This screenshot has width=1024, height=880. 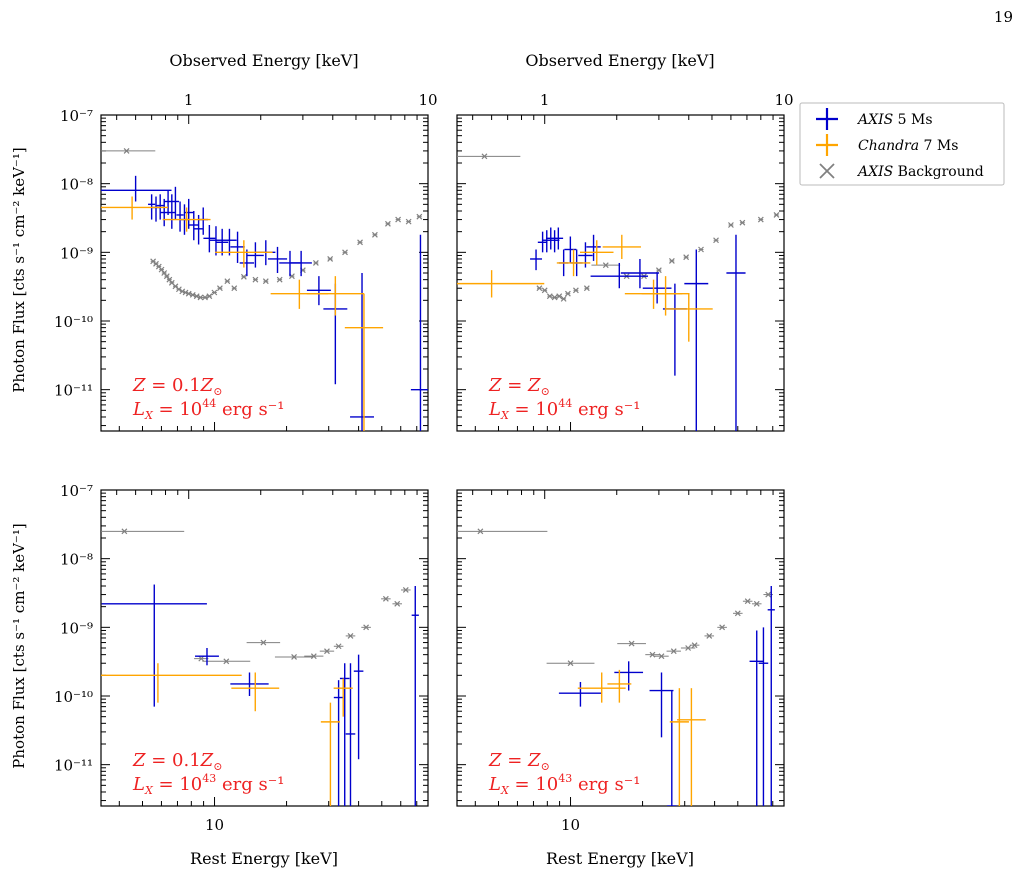 What do you see at coordinates (908, 146) in the screenshot?
I see `legend-chandra-label: Chandra 7 Ms` at bounding box center [908, 146].